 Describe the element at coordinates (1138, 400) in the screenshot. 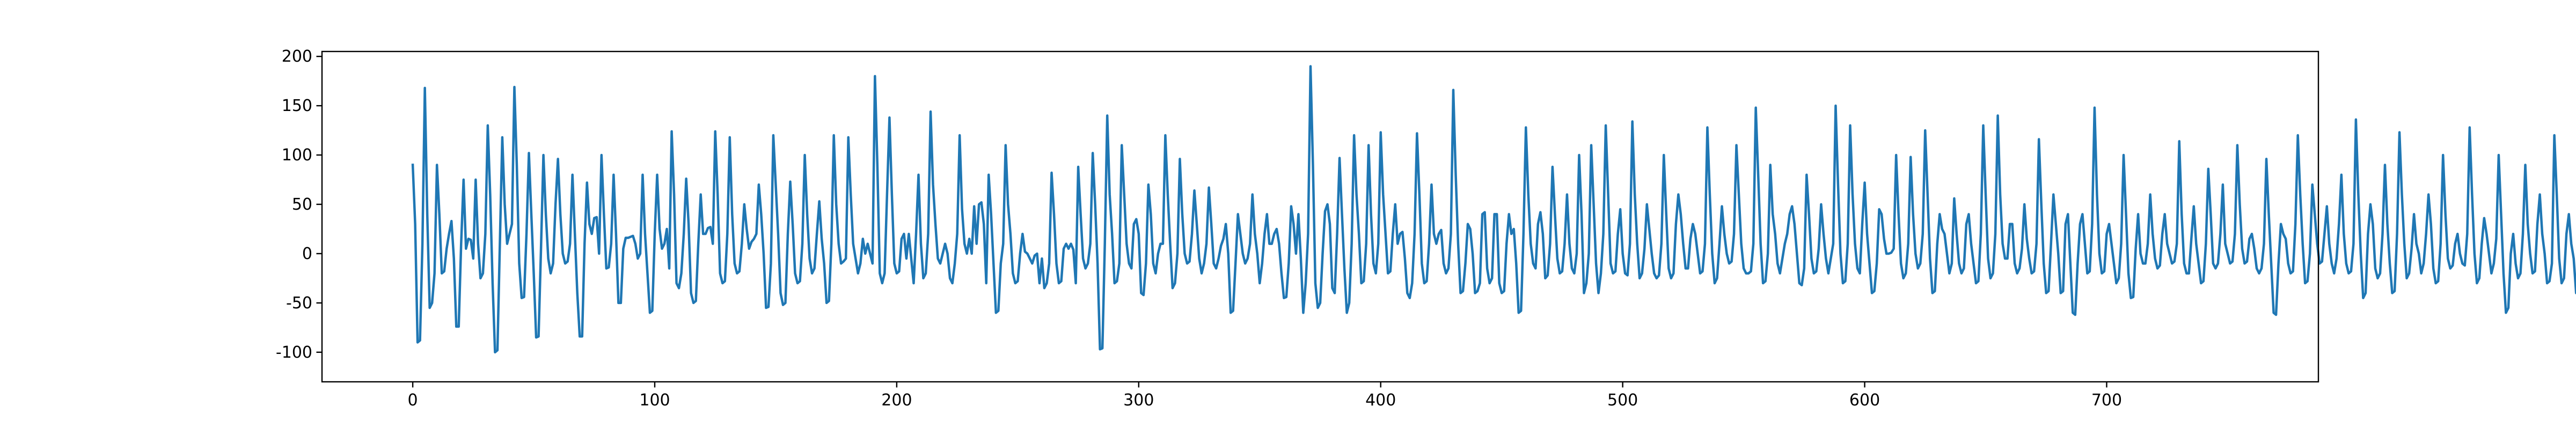

I see `x-tick-label: 300` at that location.